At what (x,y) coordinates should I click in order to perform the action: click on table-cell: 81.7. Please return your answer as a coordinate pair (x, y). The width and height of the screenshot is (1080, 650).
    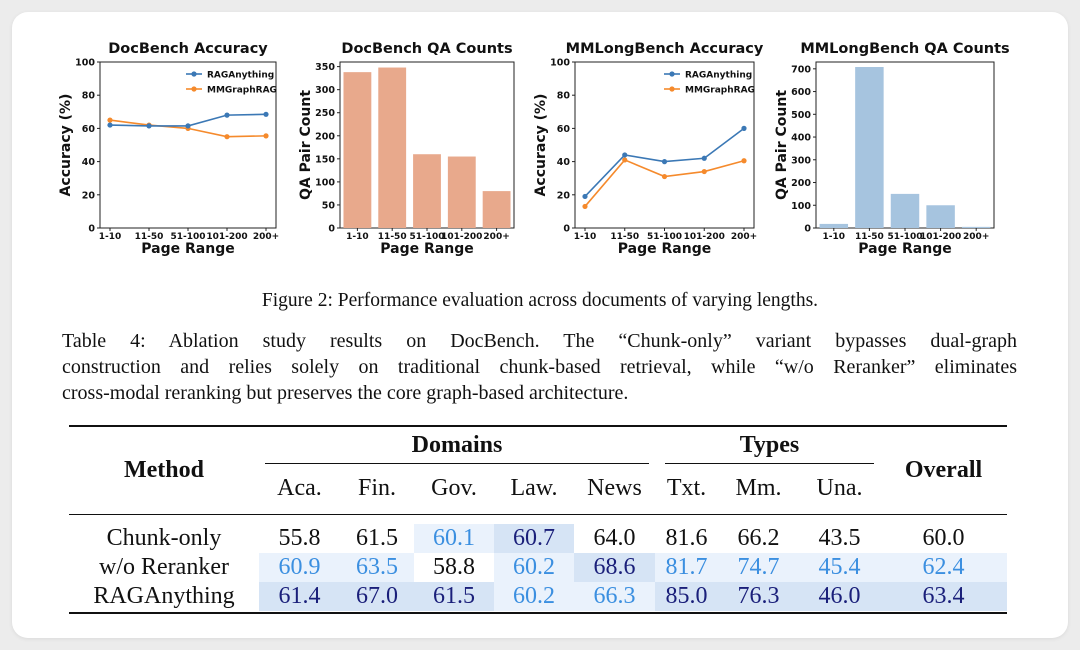
    Looking at the image, I should click on (686, 567).